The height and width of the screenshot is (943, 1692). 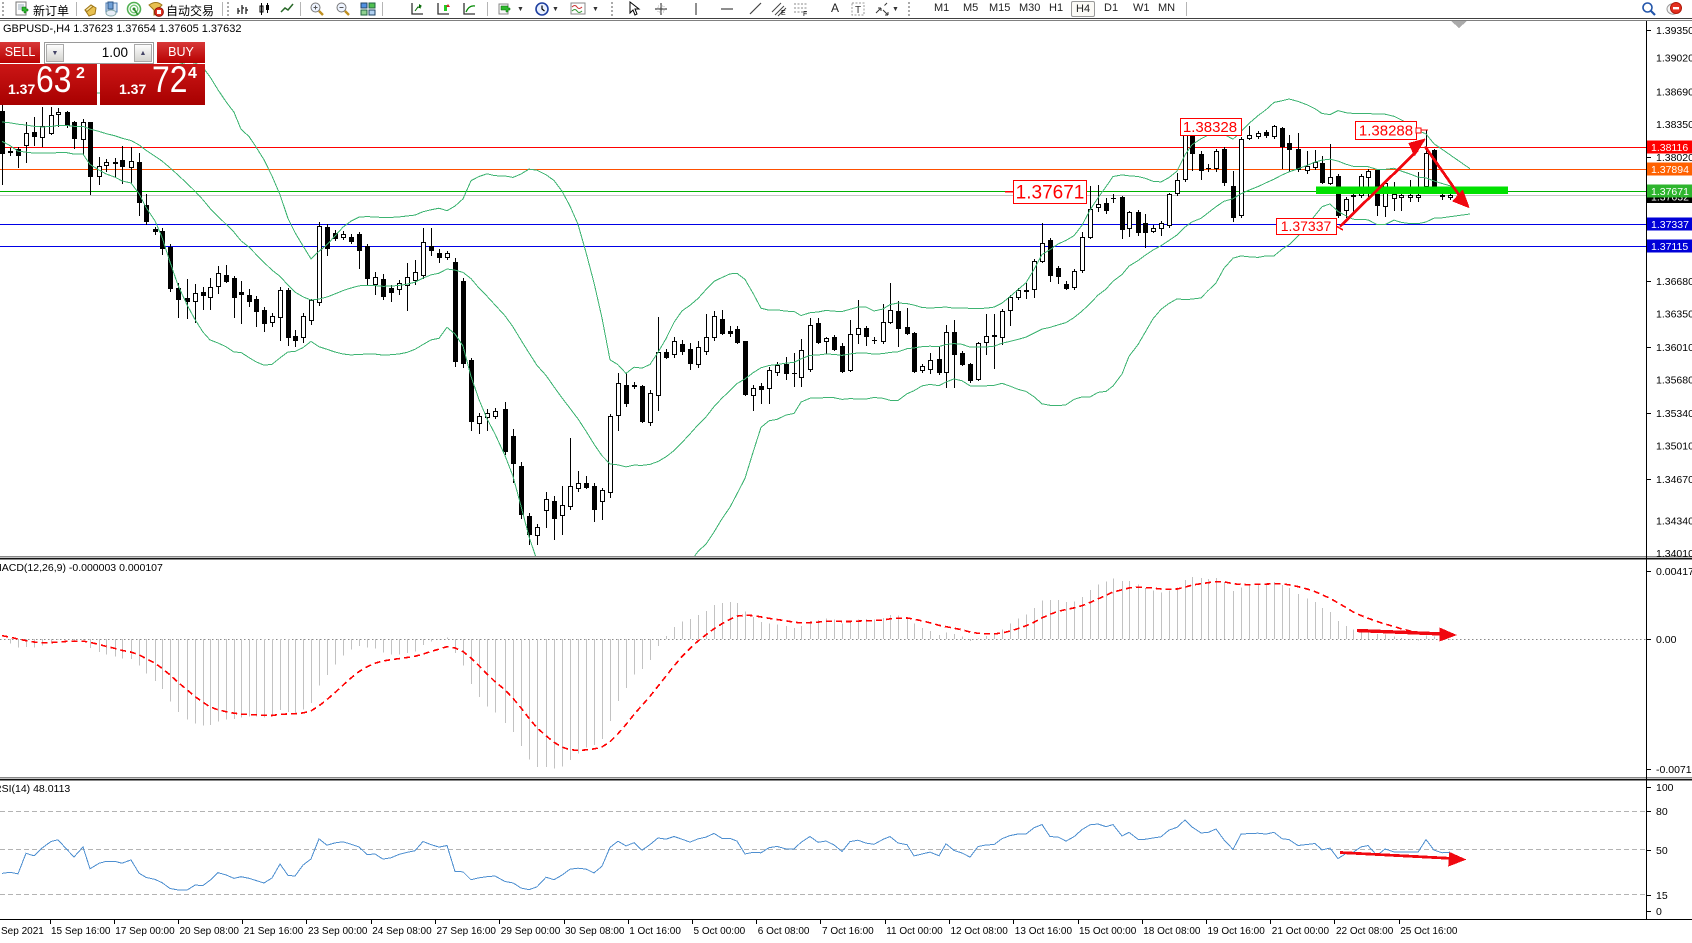 I want to click on svg-text: -0.007153, so click(x=1674, y=770).